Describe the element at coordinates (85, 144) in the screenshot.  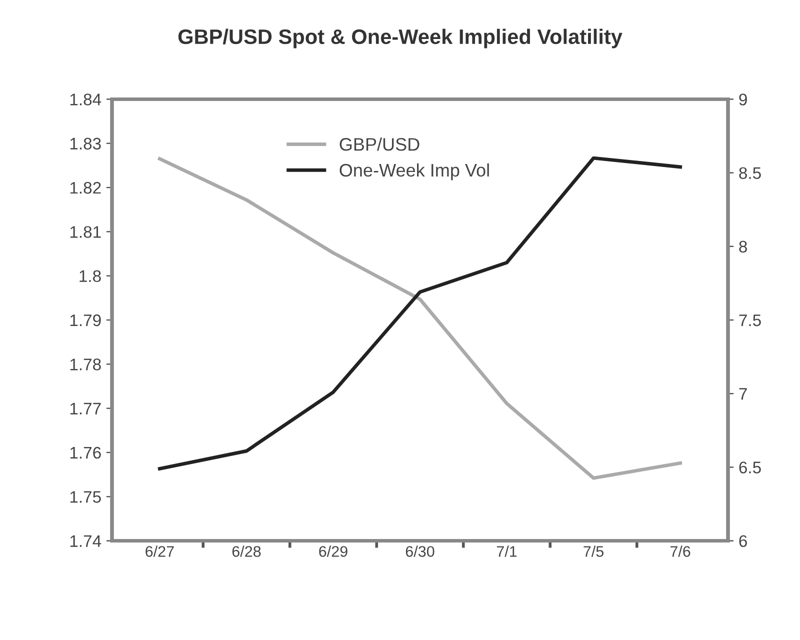
I see `y-tick-label: 1.83` at that location.